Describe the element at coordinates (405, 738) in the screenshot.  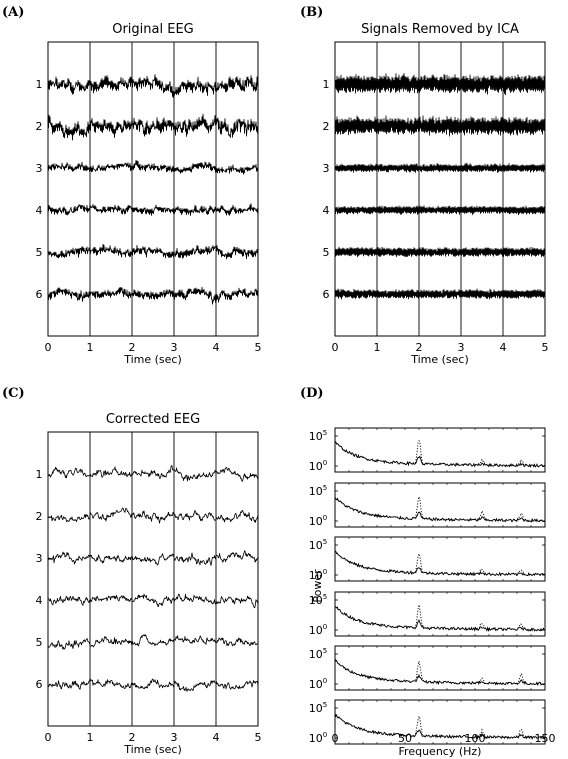
I see `x-tick-label: 50` at that location.